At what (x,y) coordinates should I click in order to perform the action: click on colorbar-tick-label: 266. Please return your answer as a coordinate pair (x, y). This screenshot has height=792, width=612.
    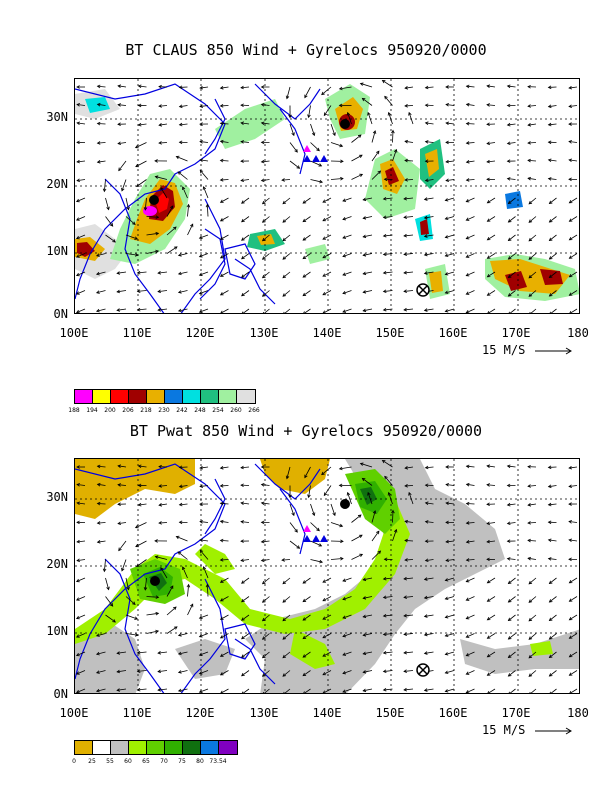
    Looking at the image, I should click on (254, 410).